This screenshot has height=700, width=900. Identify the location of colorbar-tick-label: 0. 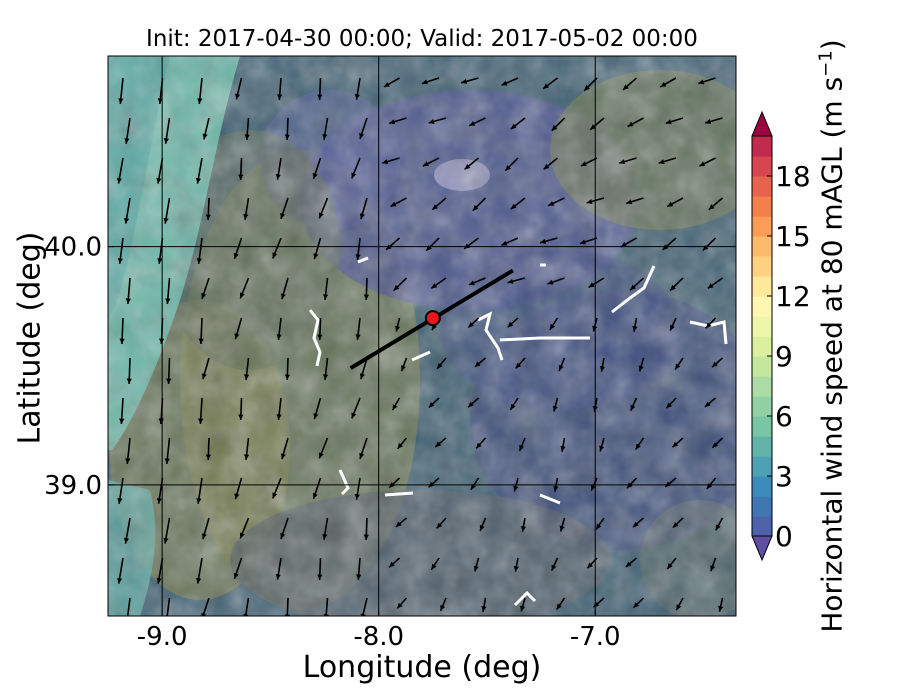
(784, 536).